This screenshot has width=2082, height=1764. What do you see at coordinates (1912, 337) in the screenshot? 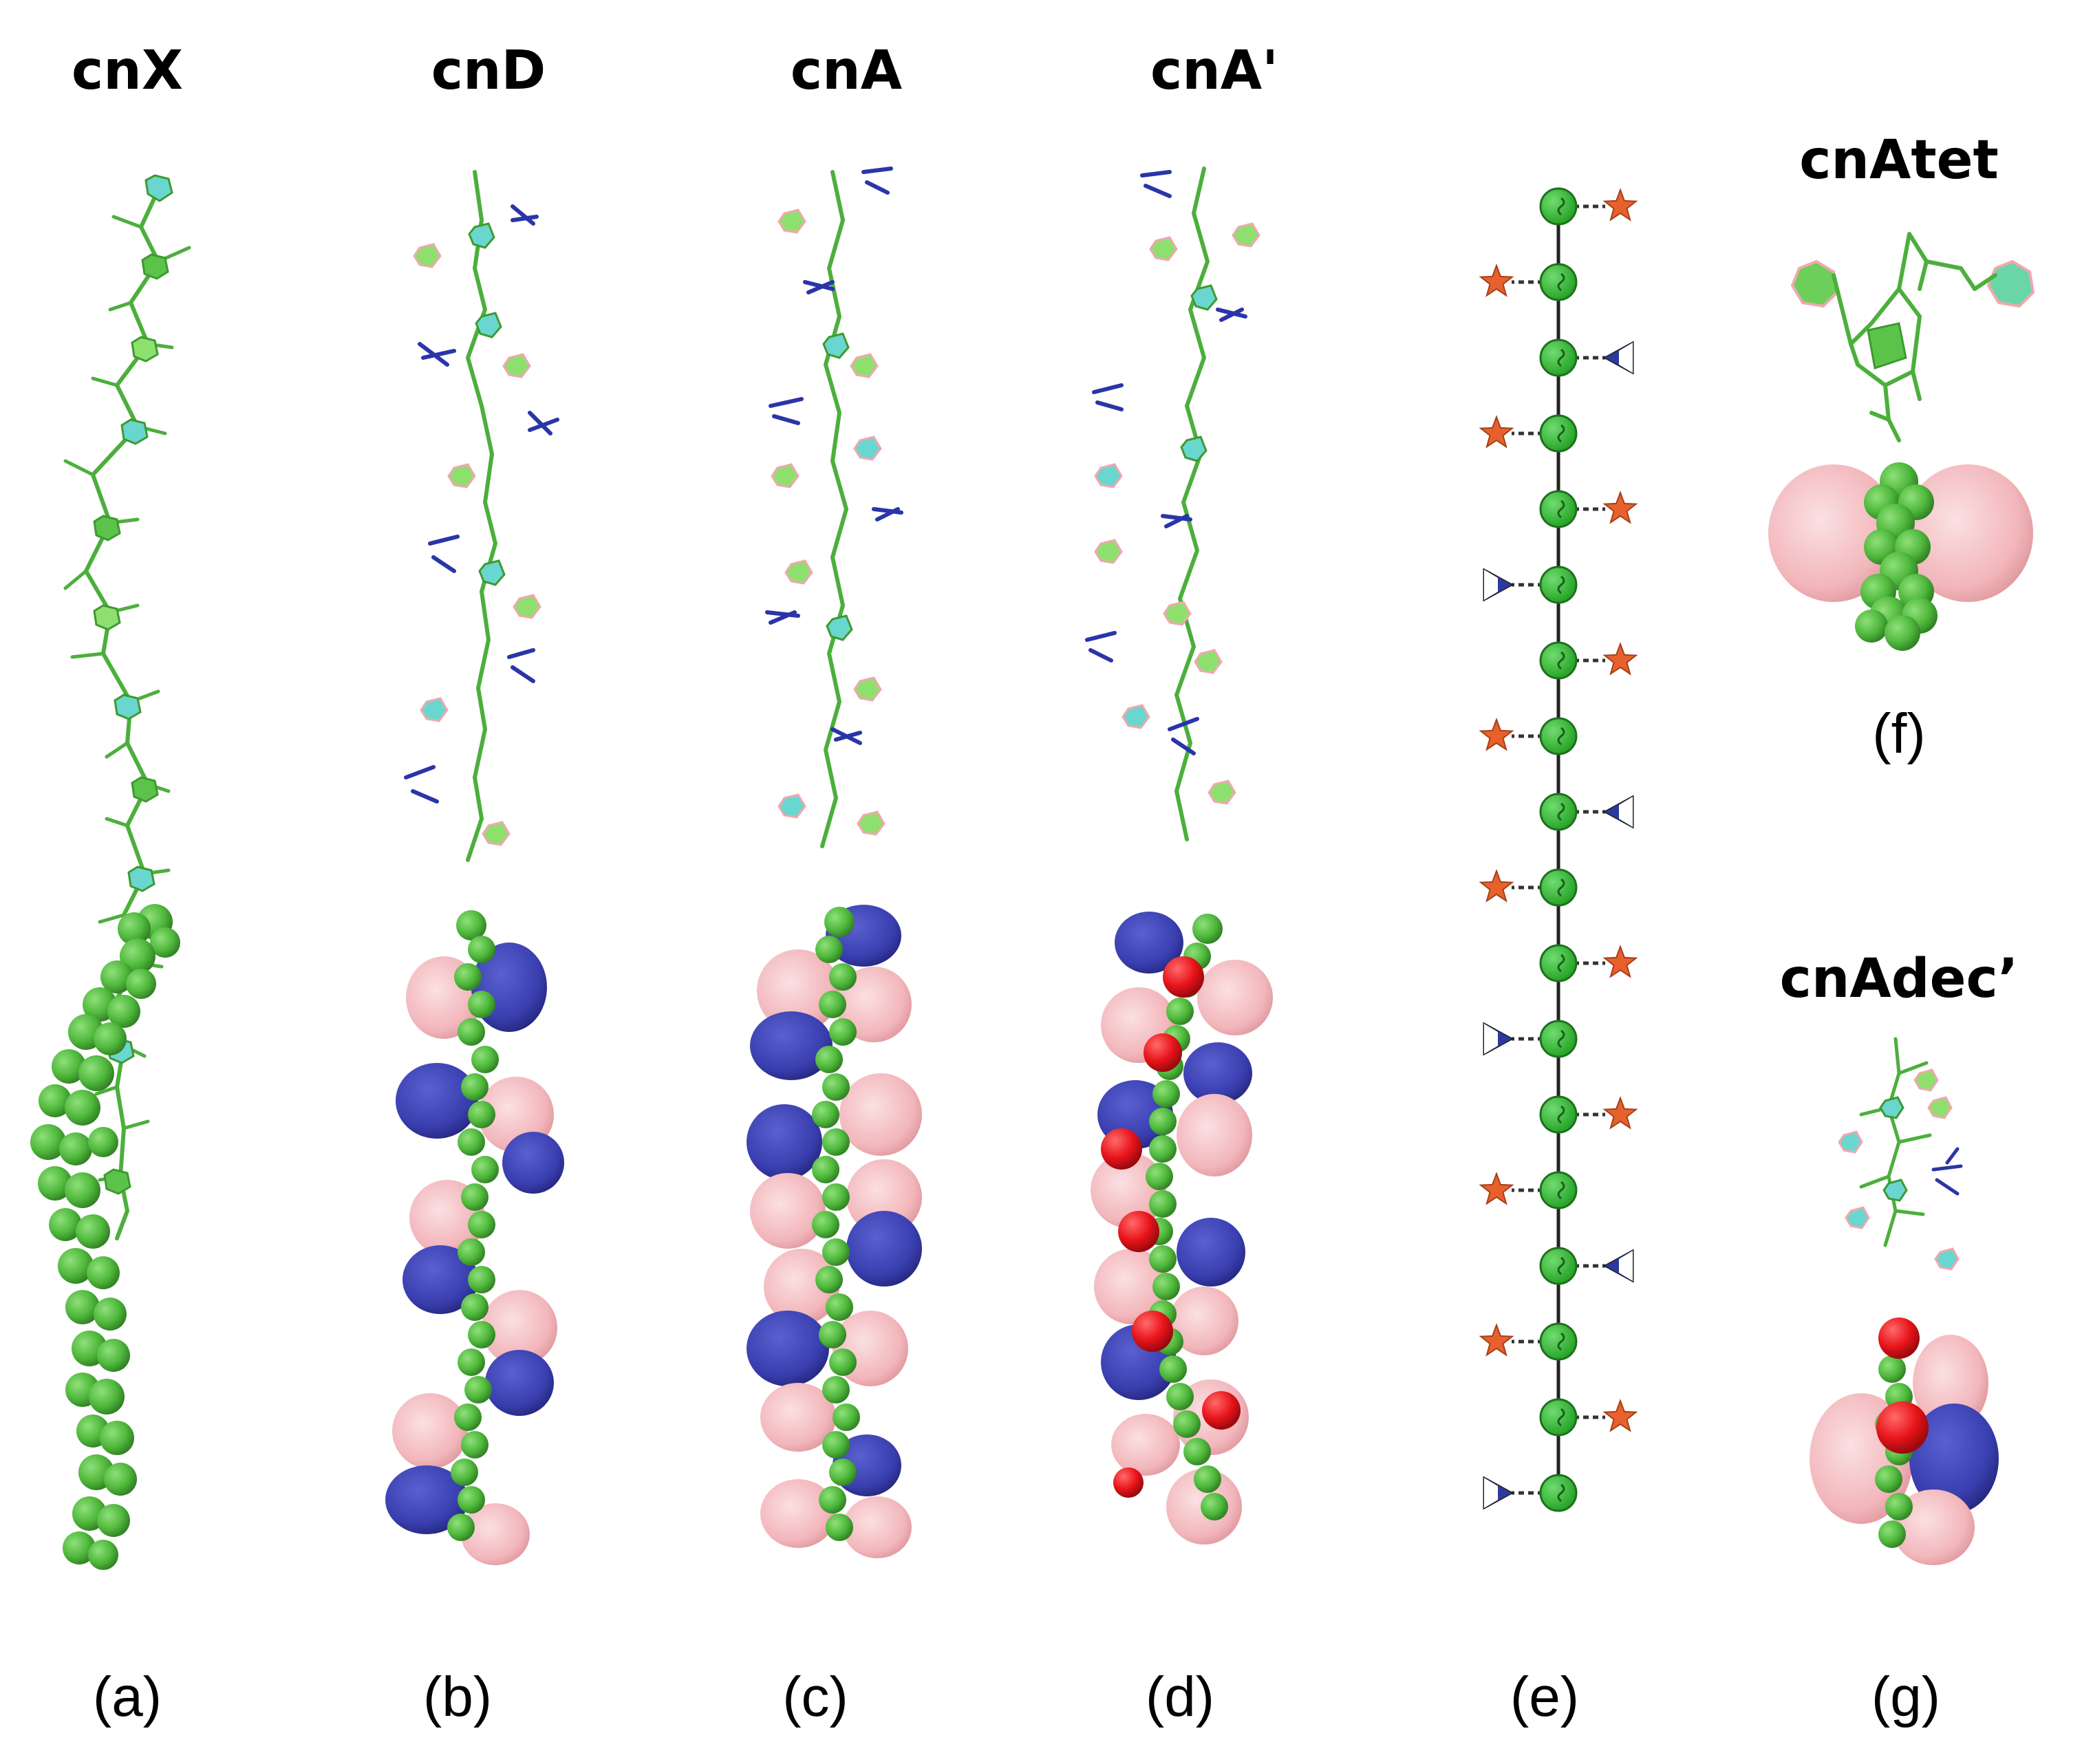
I see `panel-f-stick-model` at bounding box center [1912, 337].